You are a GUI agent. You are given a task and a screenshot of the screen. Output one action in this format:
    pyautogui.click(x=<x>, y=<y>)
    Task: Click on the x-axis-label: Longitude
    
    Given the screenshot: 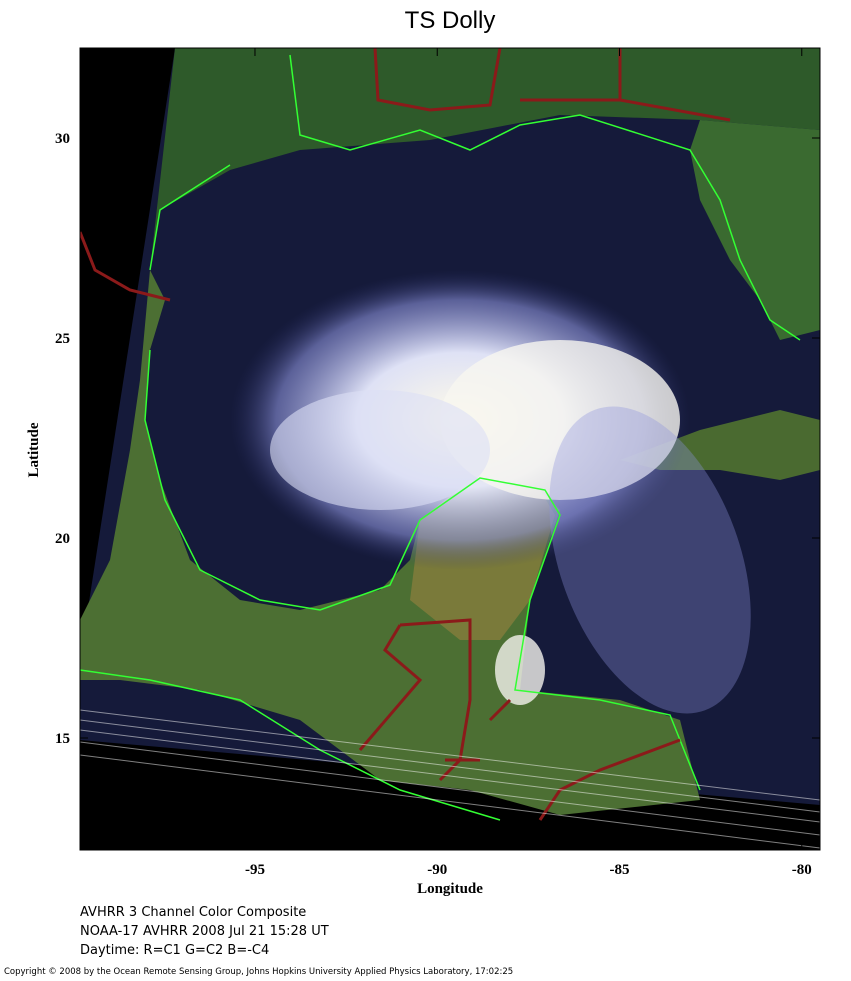 What is the action you would take?
    pyautogui.click(x=450, y=889)
    